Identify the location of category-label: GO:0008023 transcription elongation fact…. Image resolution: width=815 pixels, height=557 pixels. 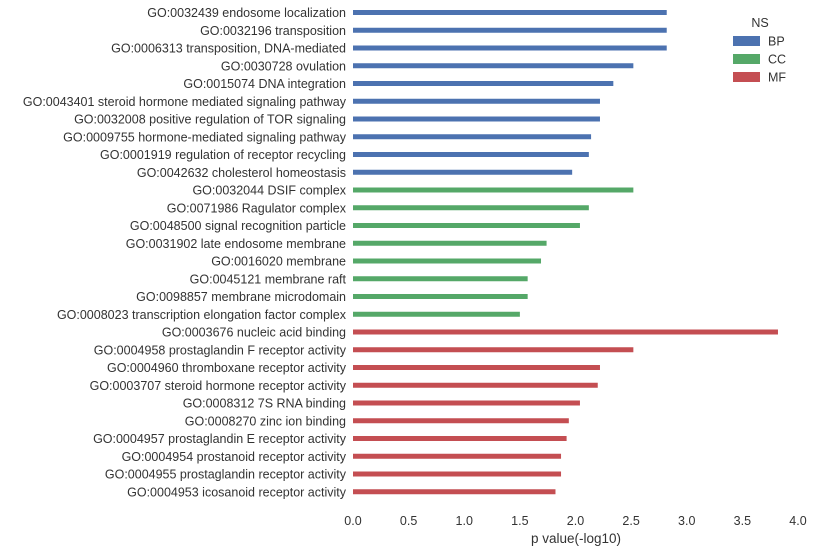
(202, 315).